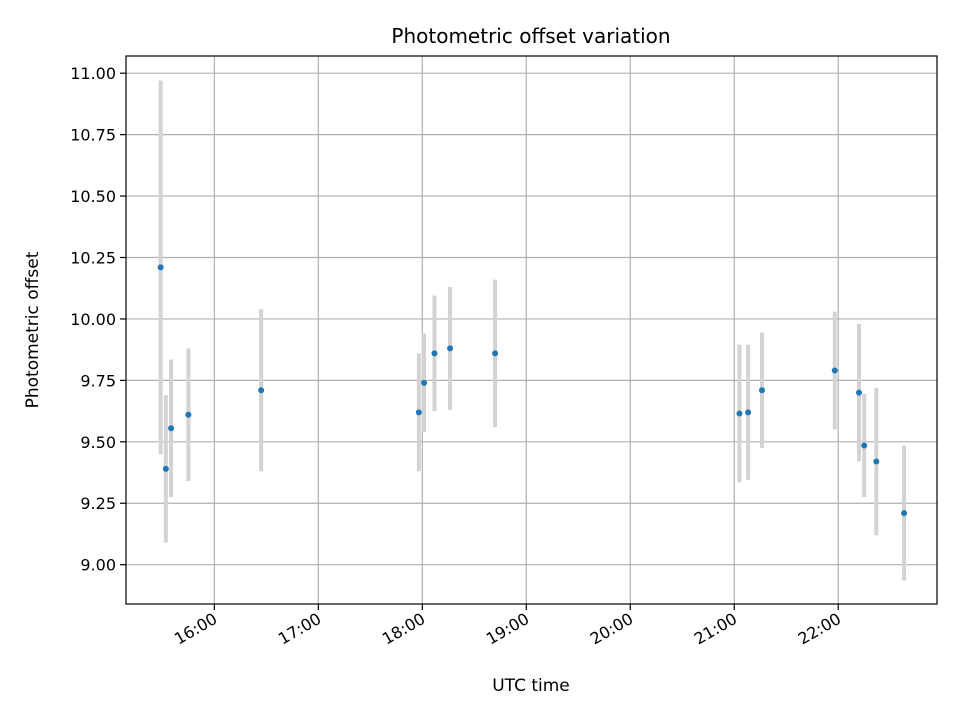  Describe the element at coordinates (819, 629) in the screenshot. I see `x-tick-label: 22:00` at that location.